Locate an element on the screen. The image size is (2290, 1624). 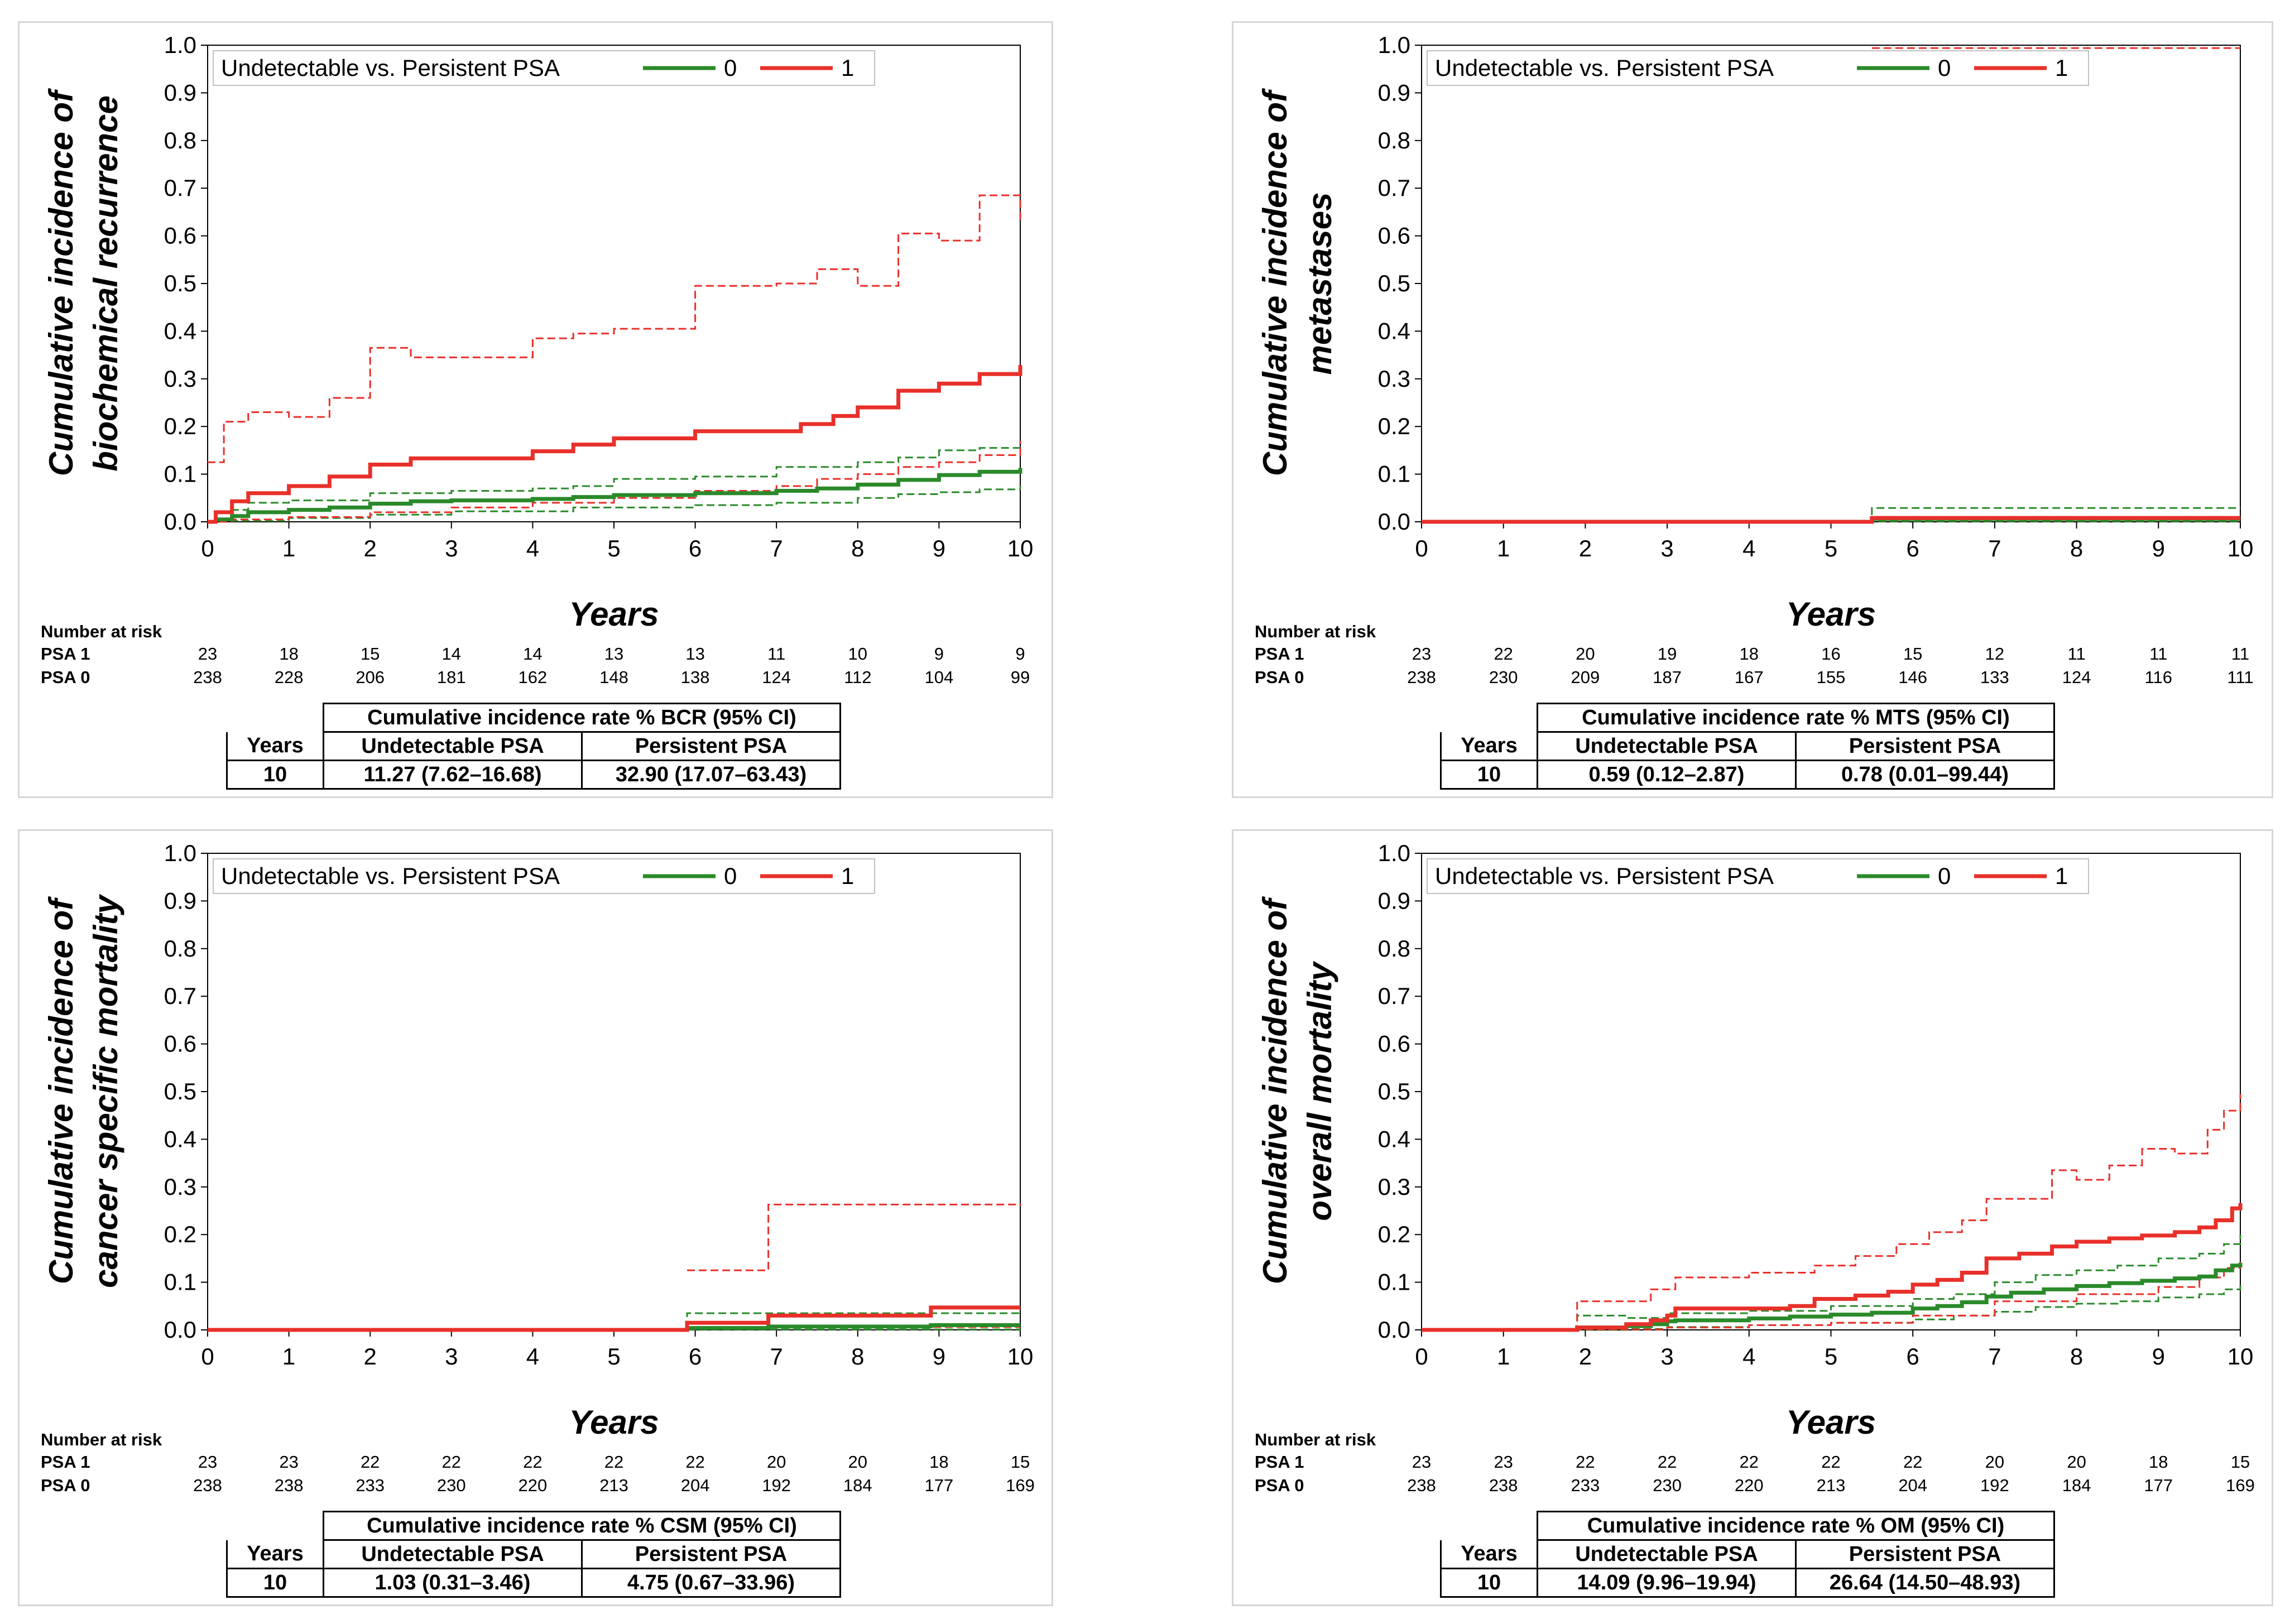
risk-value: 228 is located at coordinates (289, 677).